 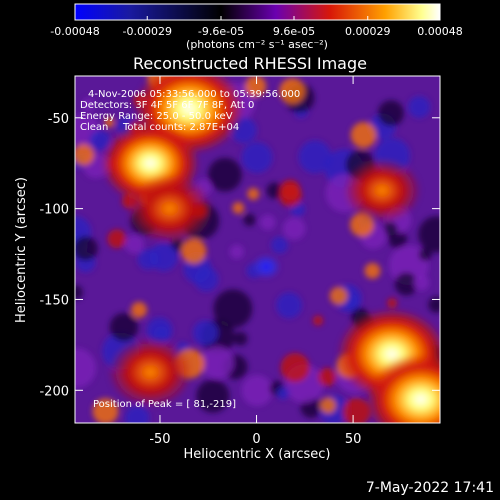 I want to click on colorbar-units: (photons cm⁻² s⁻¹ asec⁻²), so click(x=257, y=44).